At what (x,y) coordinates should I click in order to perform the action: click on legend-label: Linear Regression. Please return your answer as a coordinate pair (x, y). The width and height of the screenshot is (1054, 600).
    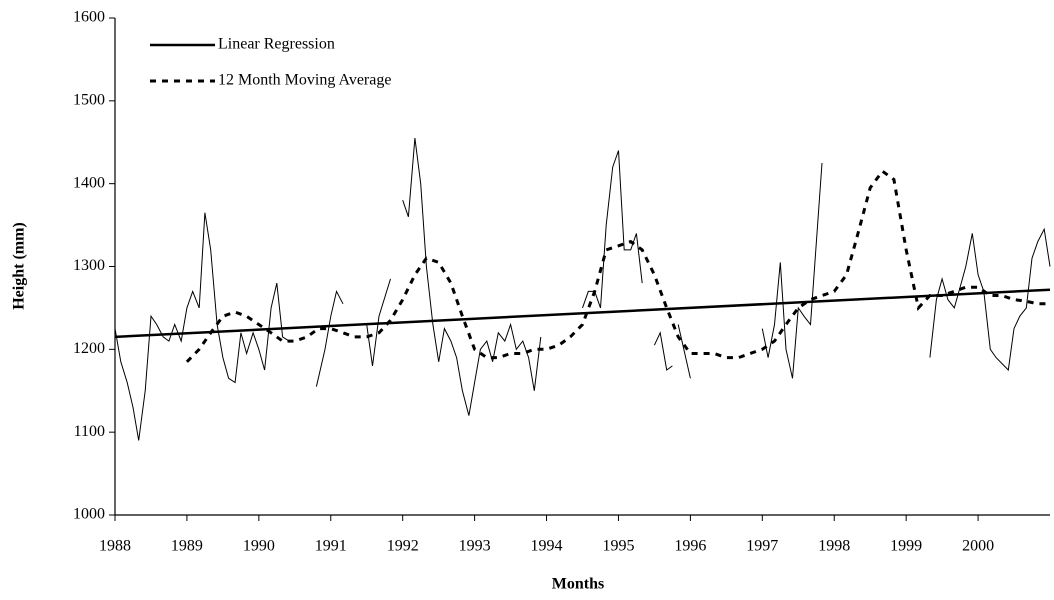
    Looking at the image, I should click on (276, 44).